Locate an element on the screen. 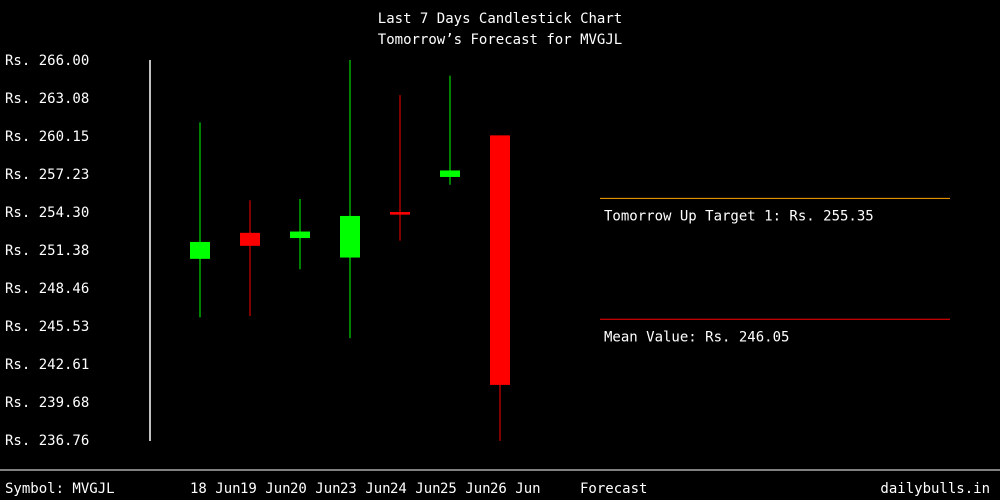  x-tick-label: 24 Jun is located at coordinates (415, 489).